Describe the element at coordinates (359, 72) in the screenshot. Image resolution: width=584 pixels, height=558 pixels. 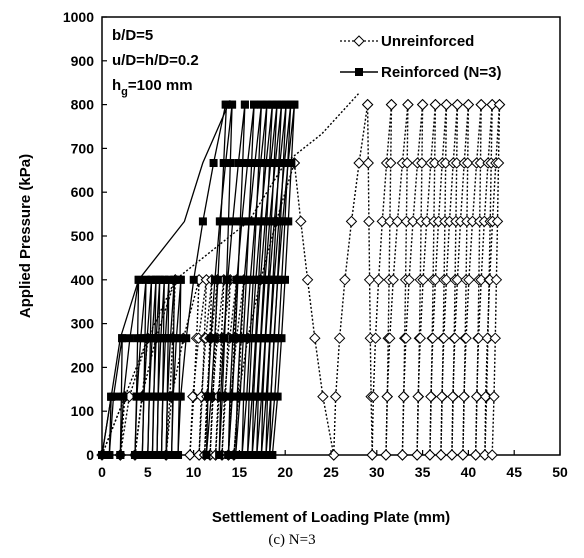
I see `legend-marker-reinforced` at that location.